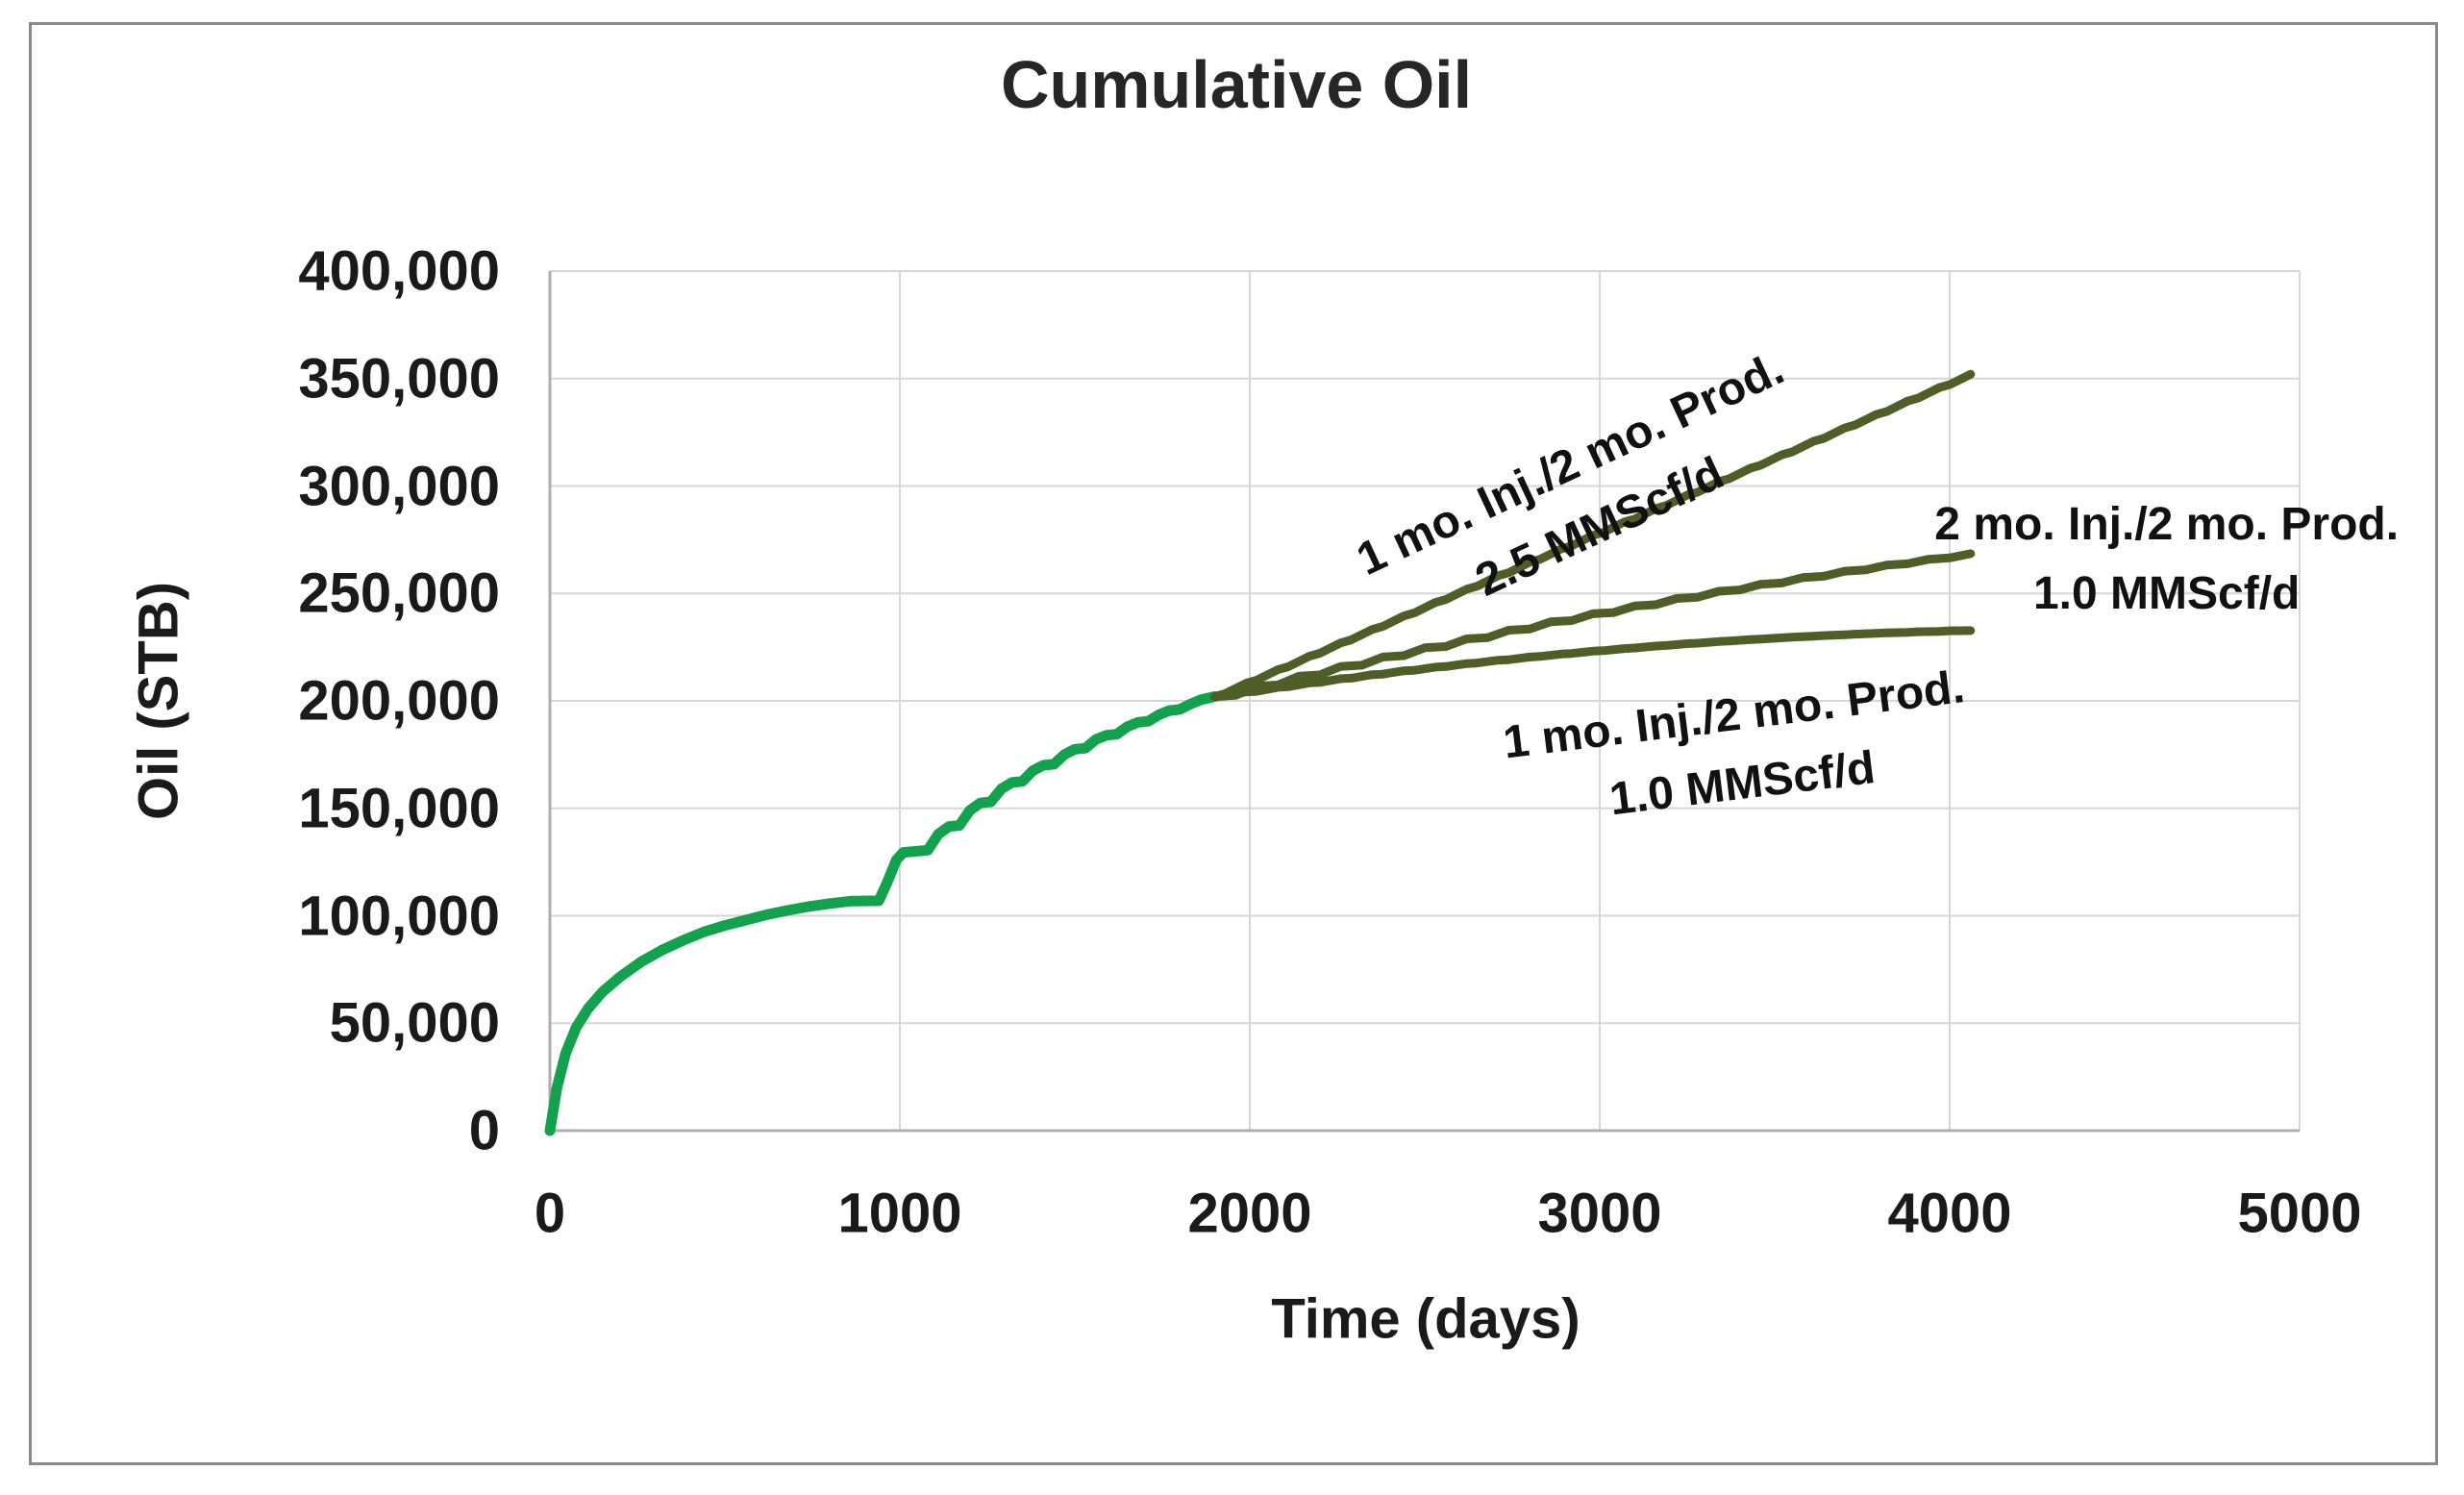 The width and height of the screenshot is (2464, 1495). I want to click on x-tick-label: 2000, so click(1249, 1213).